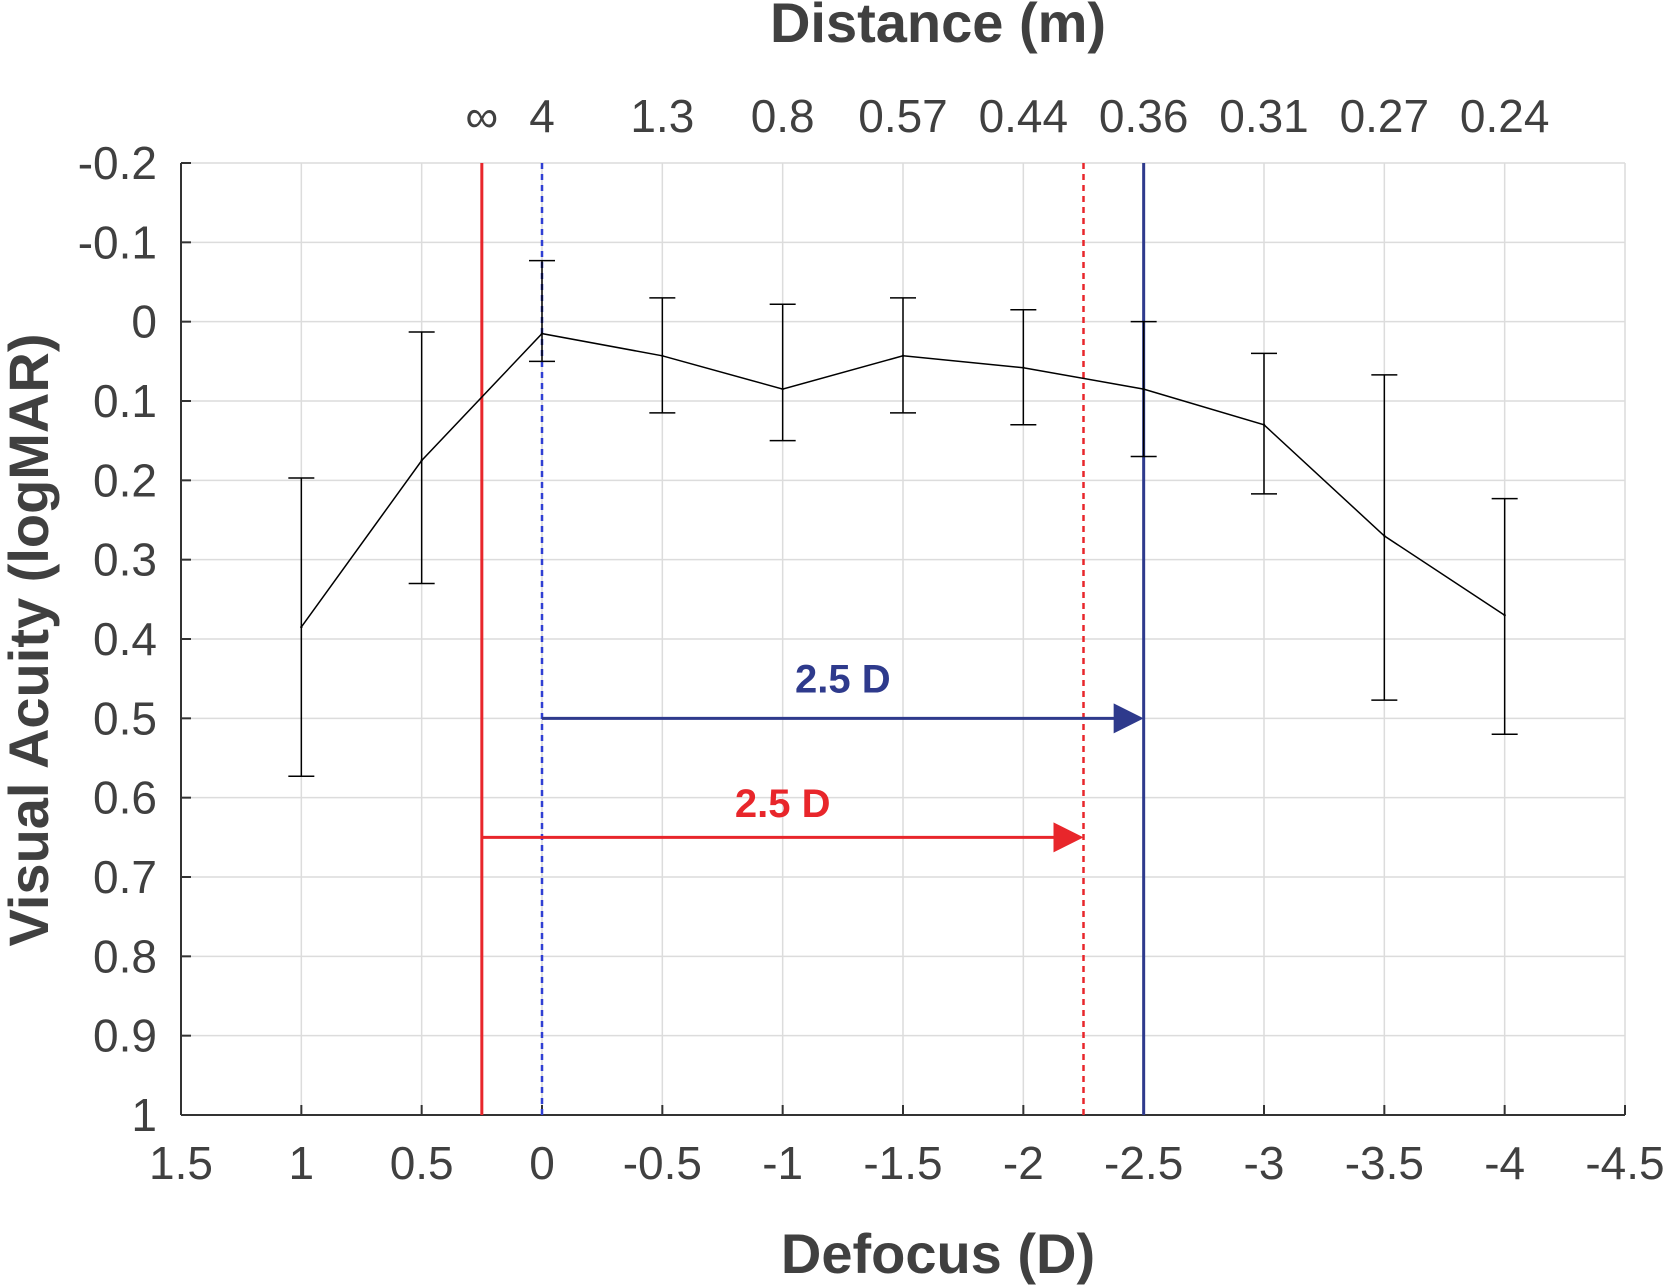 The height and width of the screenshot is (1287, 1667). Describe the element at coordinates (125, 560) in the screenshot. I see `y-tick-label: 0.3` at that location.